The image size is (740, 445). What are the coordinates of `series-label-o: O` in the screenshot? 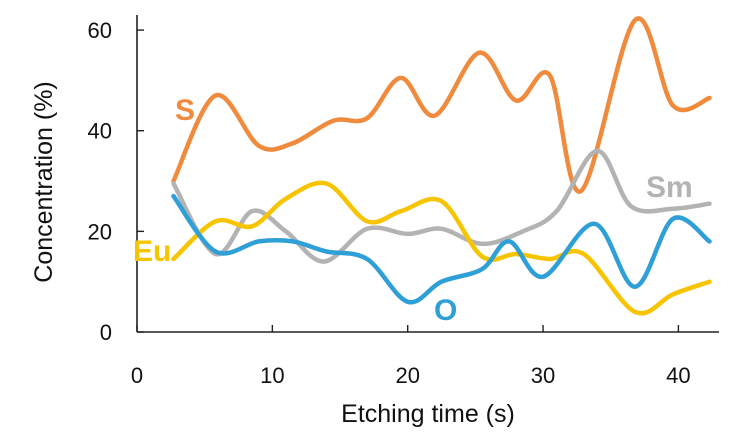 It's located at (445, 310).